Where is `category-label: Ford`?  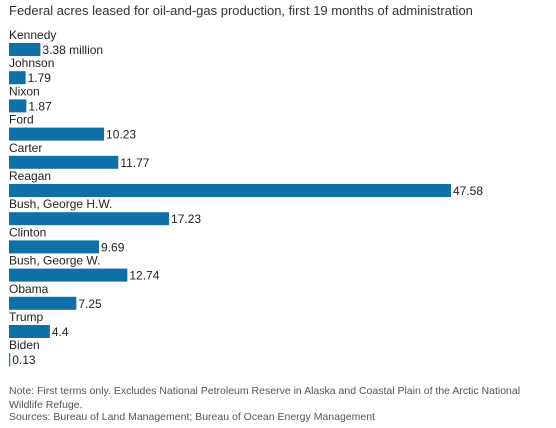 category-label: Ford is located at coordinates (21, 120).